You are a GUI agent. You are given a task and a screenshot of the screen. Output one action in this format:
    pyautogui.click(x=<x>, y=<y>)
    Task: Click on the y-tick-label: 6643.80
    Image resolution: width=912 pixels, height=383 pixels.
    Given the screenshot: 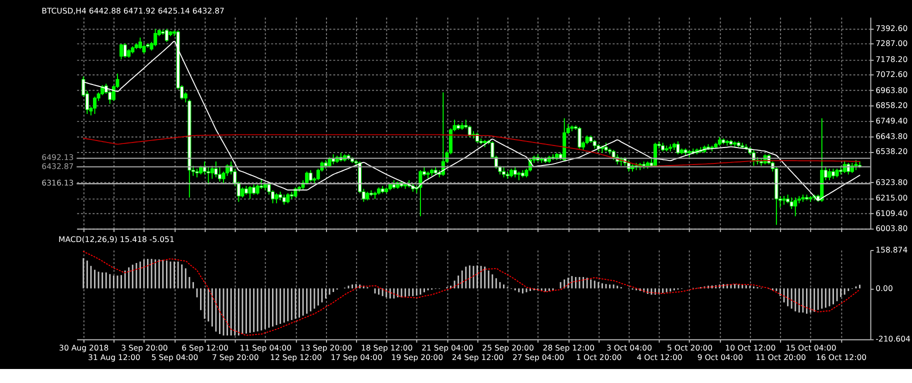 What is the action you would take?
    pyautogui.click(x=892, y=136)
    